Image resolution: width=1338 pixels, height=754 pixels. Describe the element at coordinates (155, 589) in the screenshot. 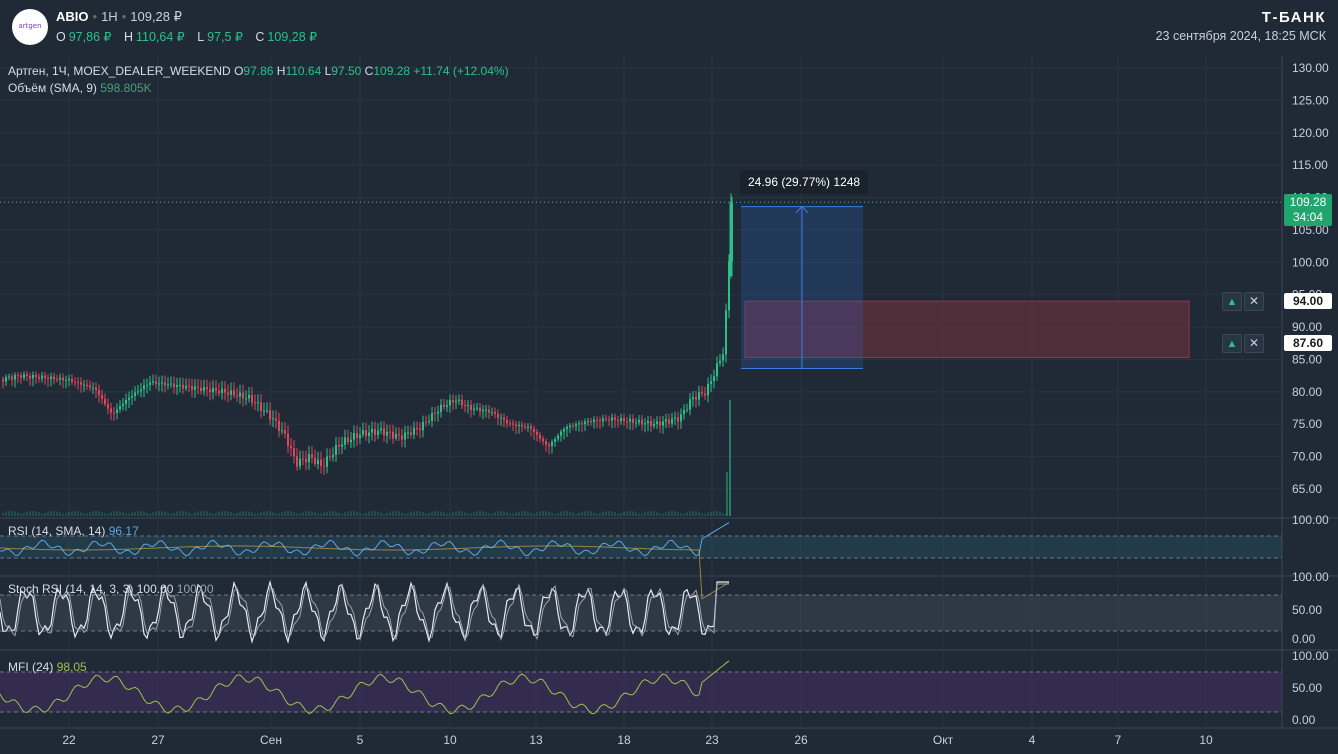

I see `stoch-k-value: 100.00` at that location.